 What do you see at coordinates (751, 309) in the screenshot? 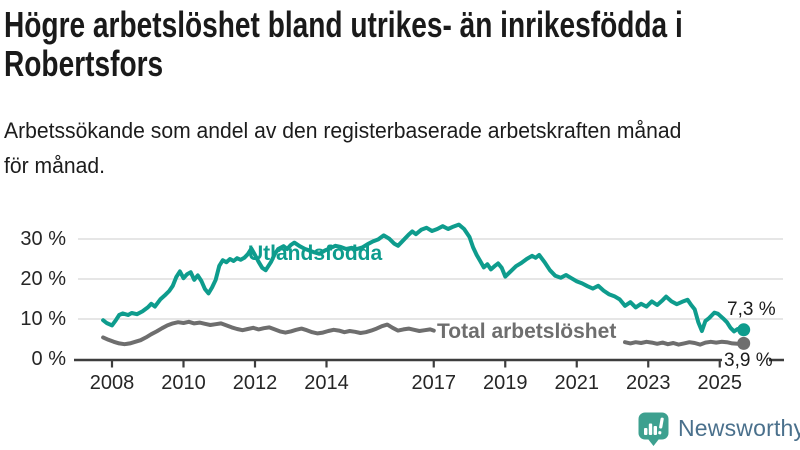
I see `end-value-label-utlandsfodda: 7,3 %` at bounding box center [751, 309].